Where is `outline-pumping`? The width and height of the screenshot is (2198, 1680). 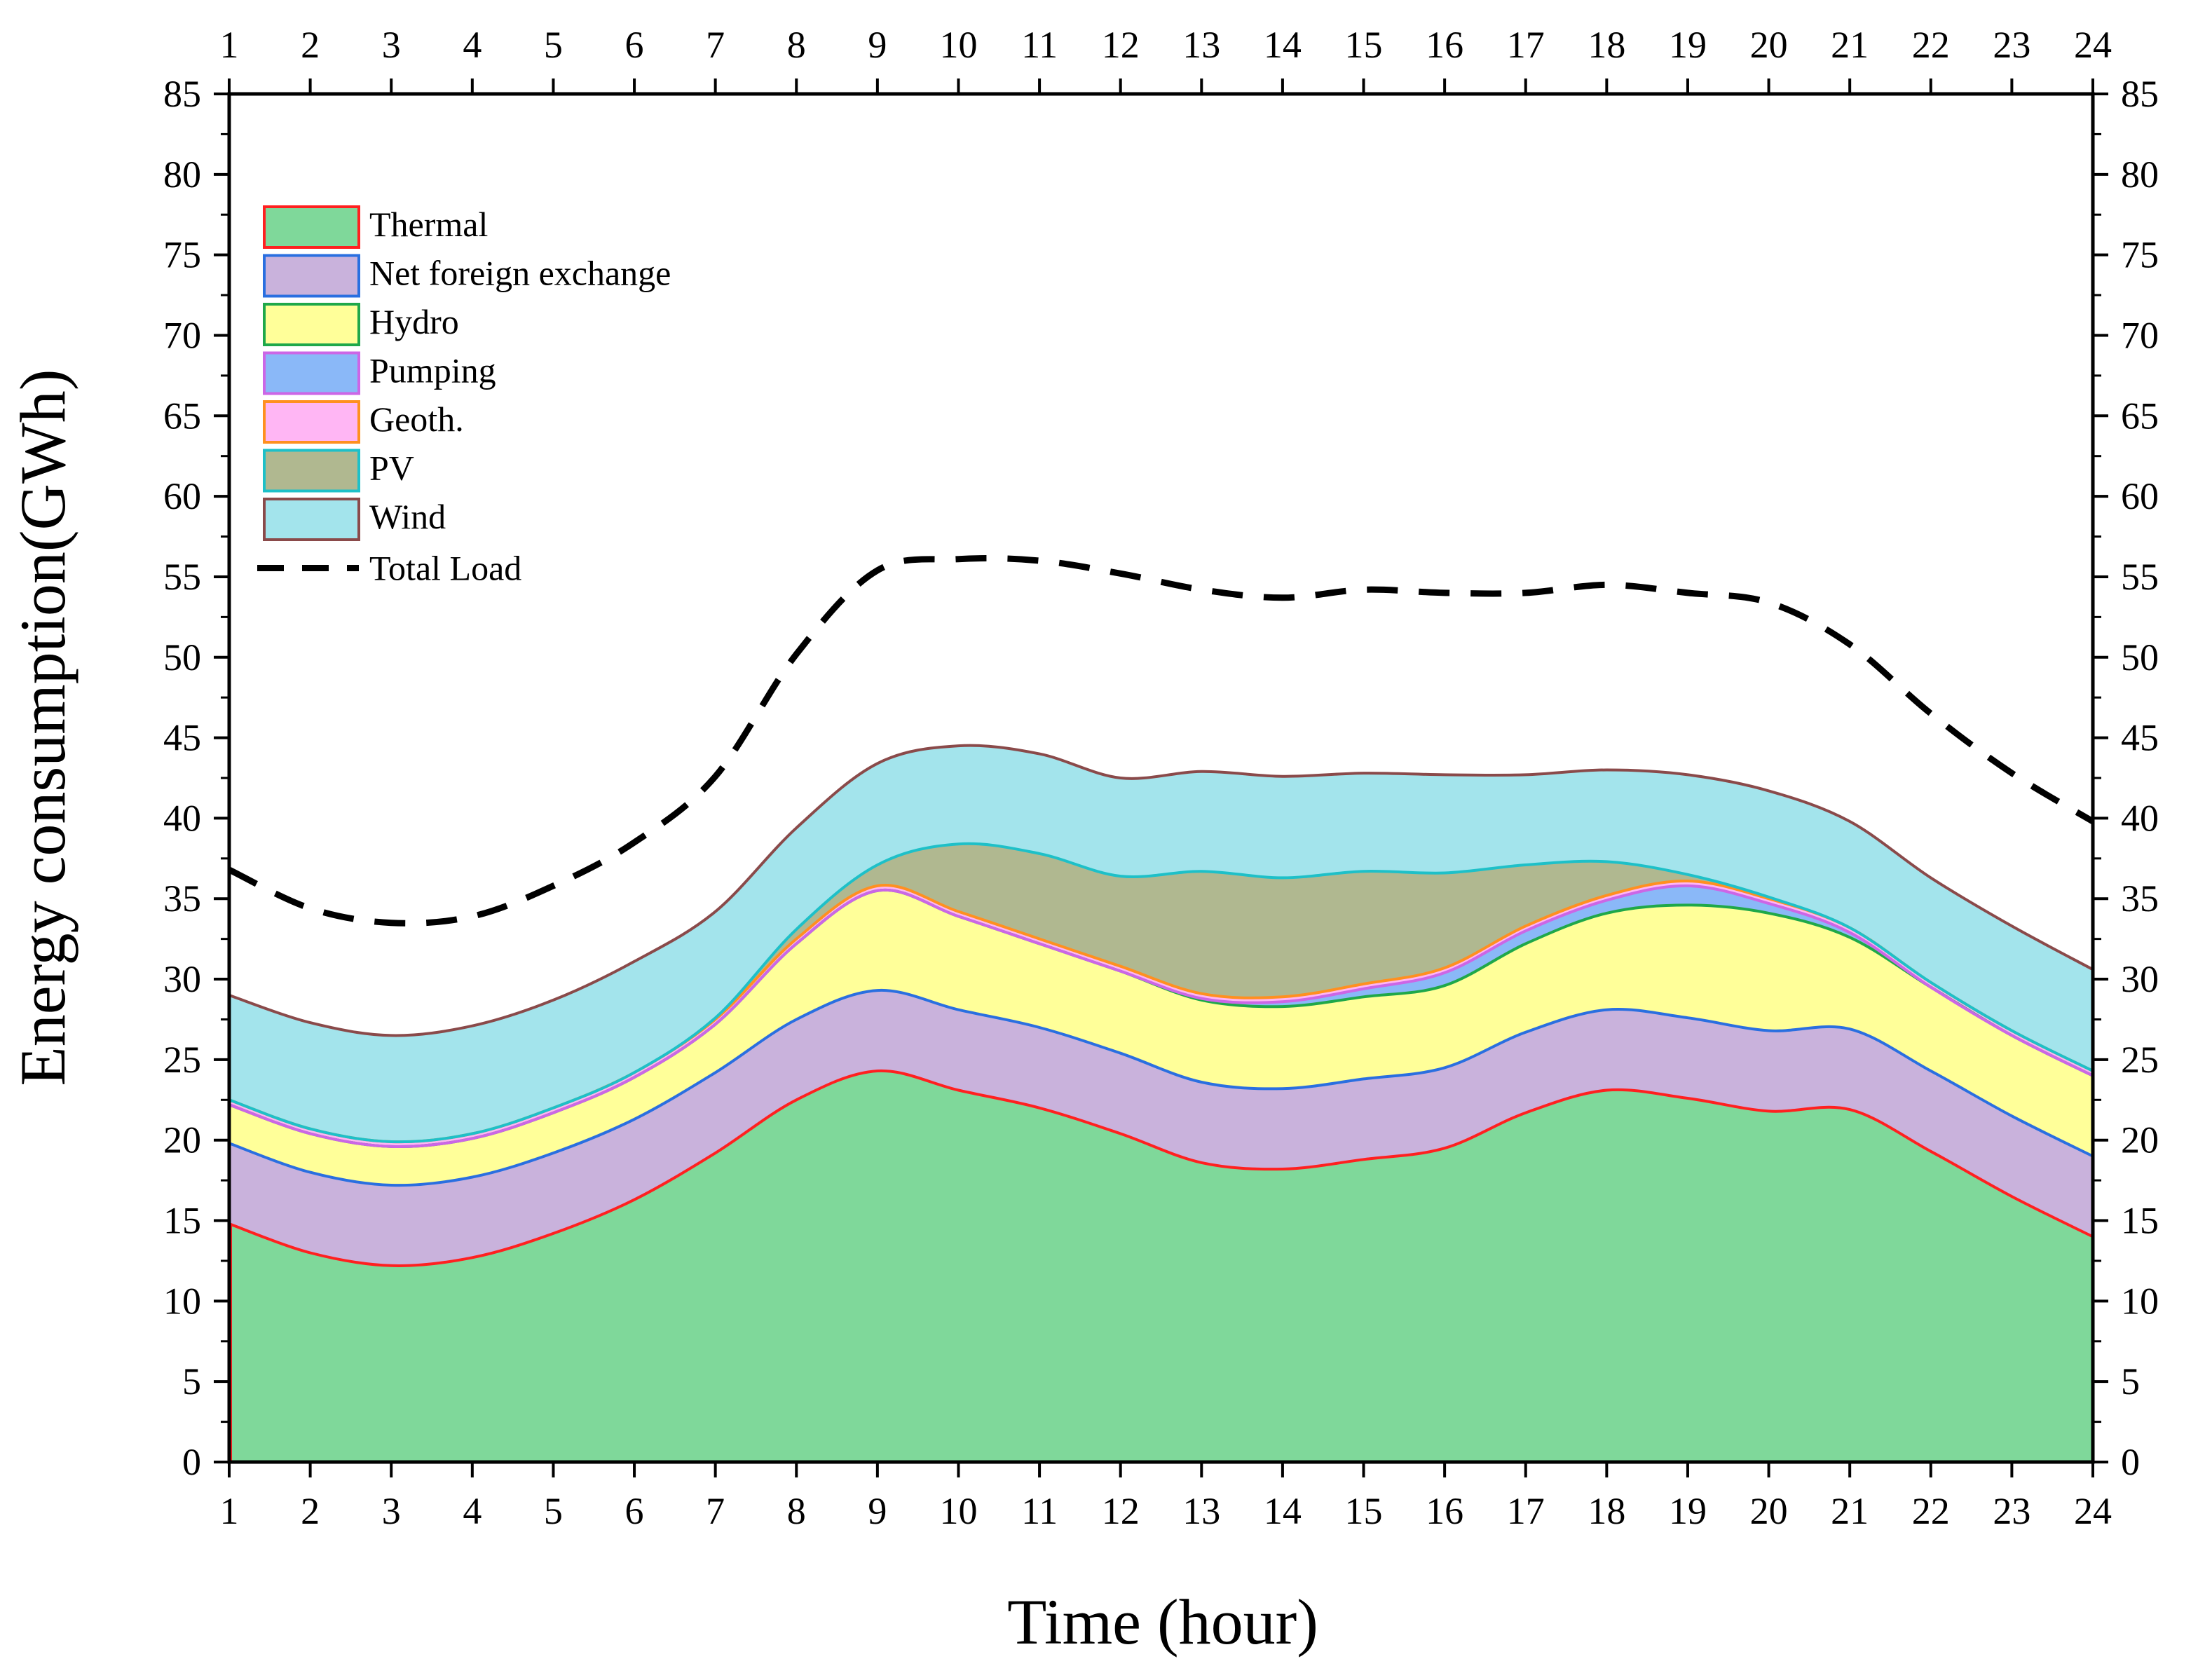
outline-pumping is located at coordinates (1161, 1016).